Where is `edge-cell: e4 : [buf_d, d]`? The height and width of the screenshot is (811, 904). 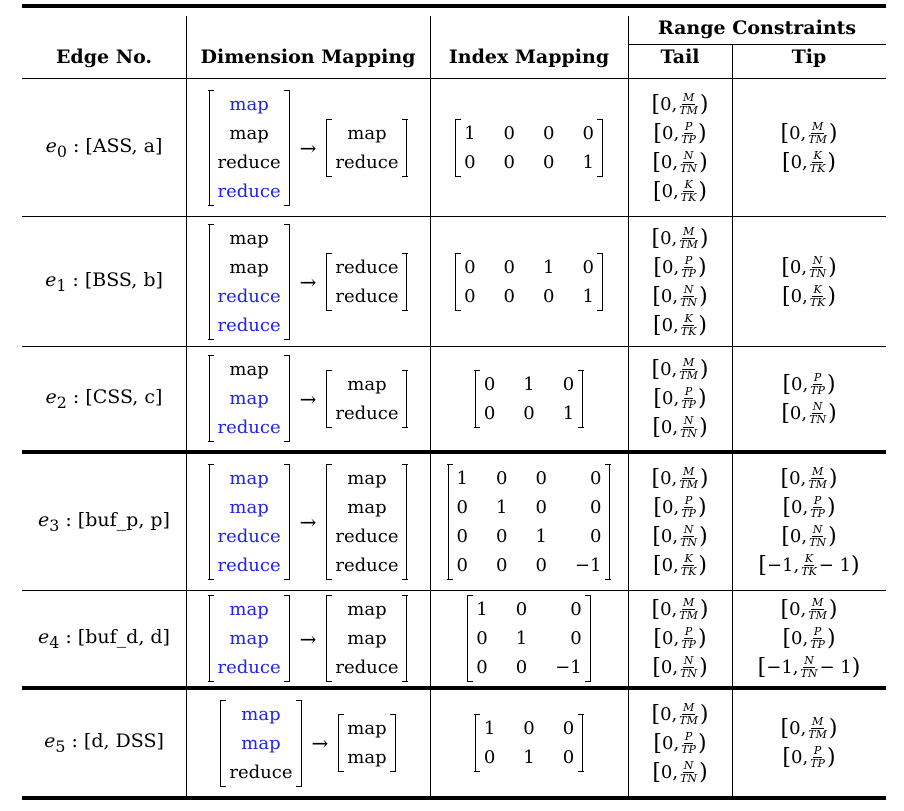 edge-cell: e4 : [buf_d, d] is located at coordinates (104, 638).